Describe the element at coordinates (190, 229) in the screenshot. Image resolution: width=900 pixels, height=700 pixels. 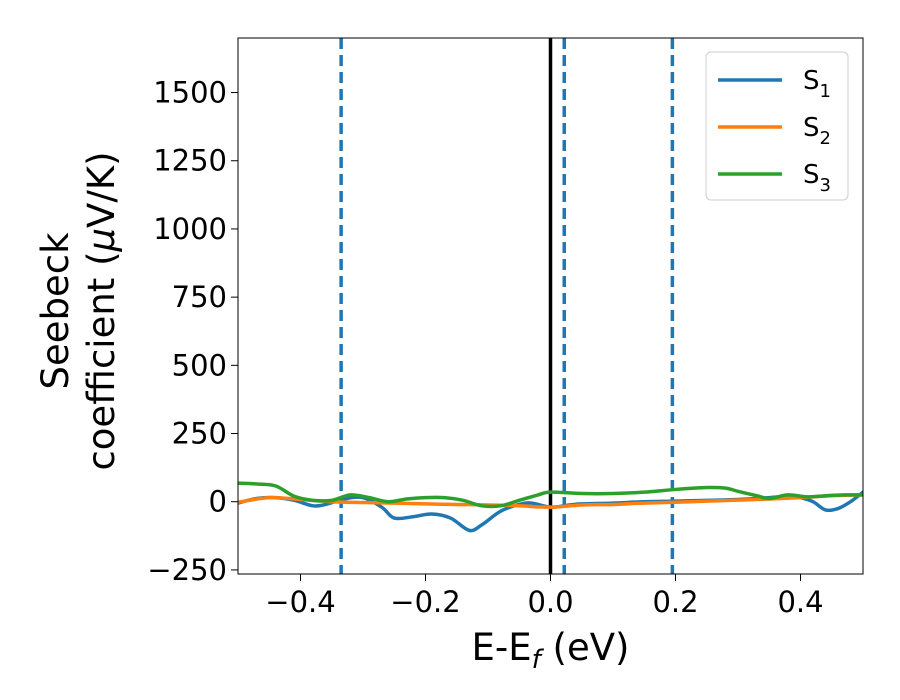
I see `y-tick-label: 1000` at that location.